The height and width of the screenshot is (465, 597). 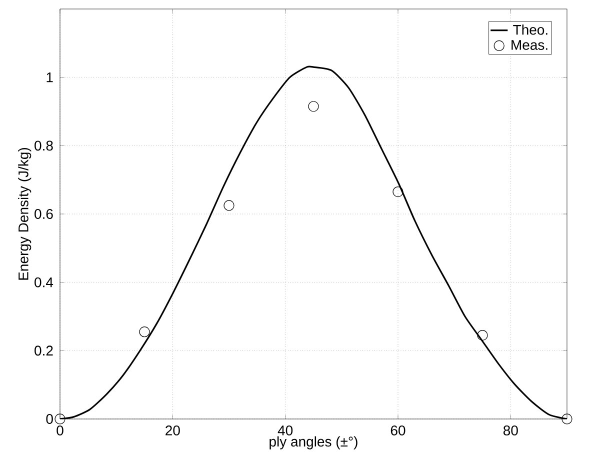 What do you see at coordinates (398, 431) in the screenshot?
I see `x-tick-label: 60` at bounding box center [398, 431].